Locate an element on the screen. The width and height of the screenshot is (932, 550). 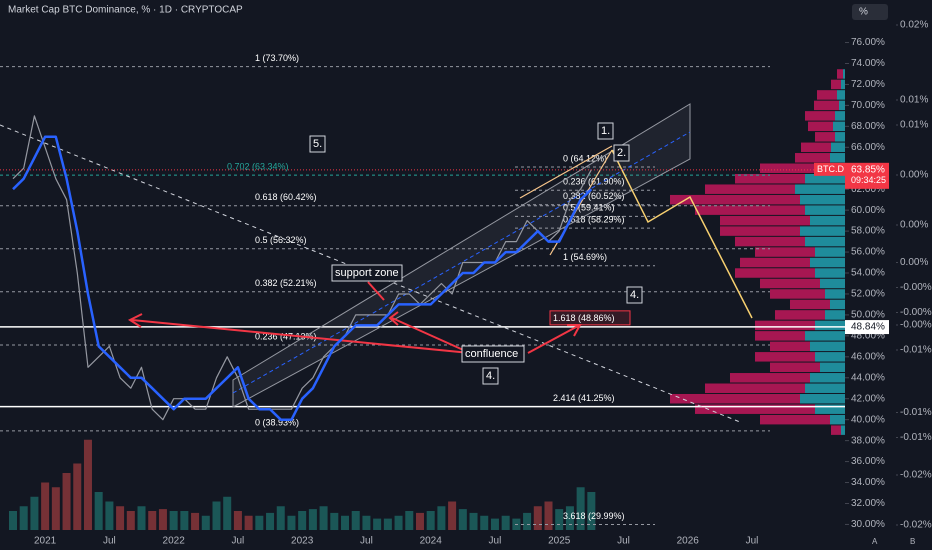
y-tick-label: 52.00% is located at coordinates (868, 294).